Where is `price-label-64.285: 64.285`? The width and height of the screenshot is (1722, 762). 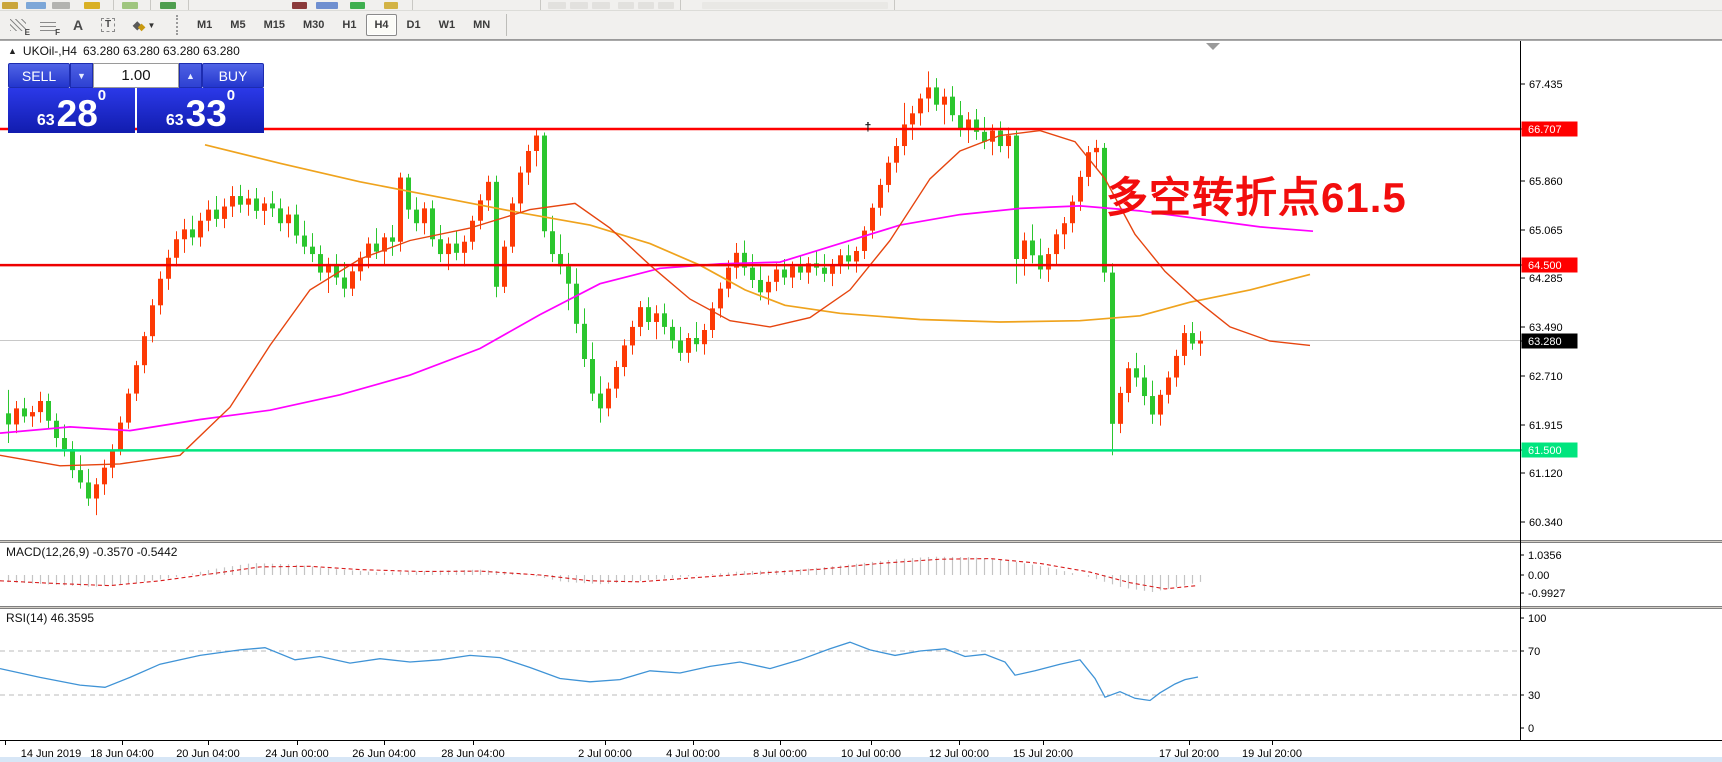
price-label-64.285: 64.285 is located at coordinates (1546, 279).